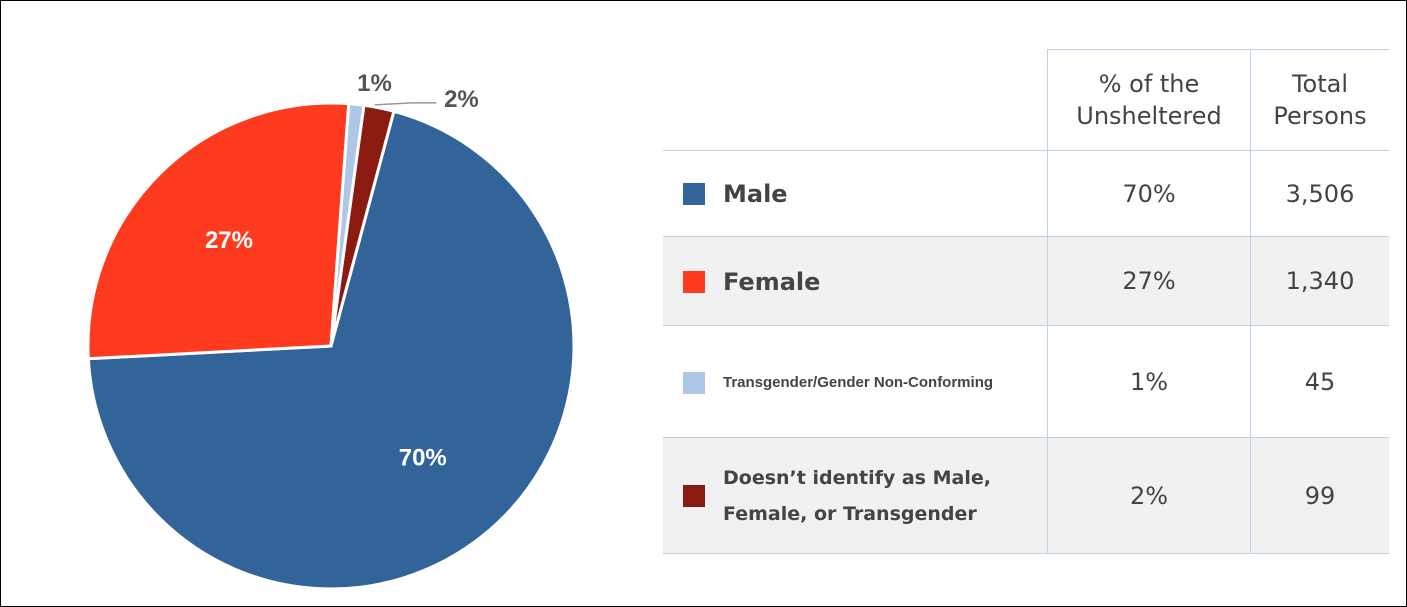 Image resolution: width=1407 pixels, height=607 pixels. What do you see at coordinates (772, 281) in the screenshot?
I see `row-label: Female` at bounding box center [772, 281].